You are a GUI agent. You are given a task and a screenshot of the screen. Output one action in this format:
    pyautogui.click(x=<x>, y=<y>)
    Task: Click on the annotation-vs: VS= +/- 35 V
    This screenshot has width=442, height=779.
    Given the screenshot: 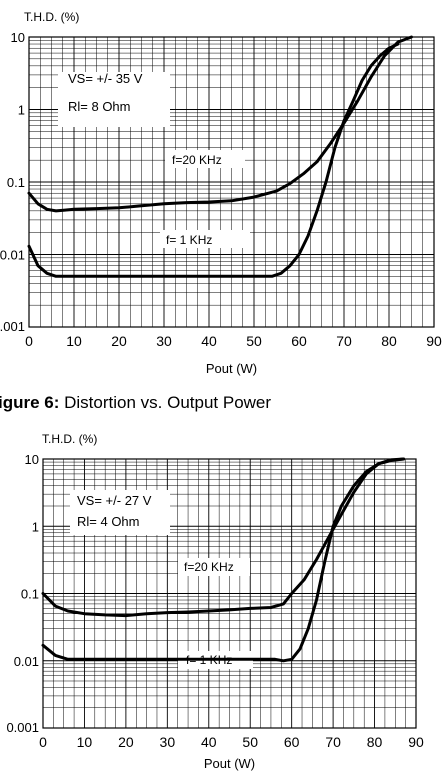 What is the action you would take?
    pyautogui.click(x=105, y=78)
    